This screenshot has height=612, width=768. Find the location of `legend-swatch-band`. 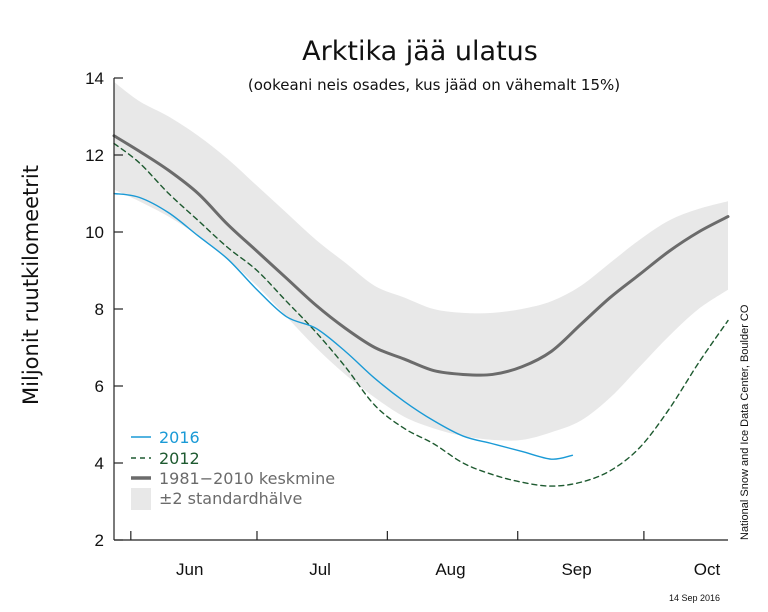

legend-swatch-band is located at coordinates (141, 499).